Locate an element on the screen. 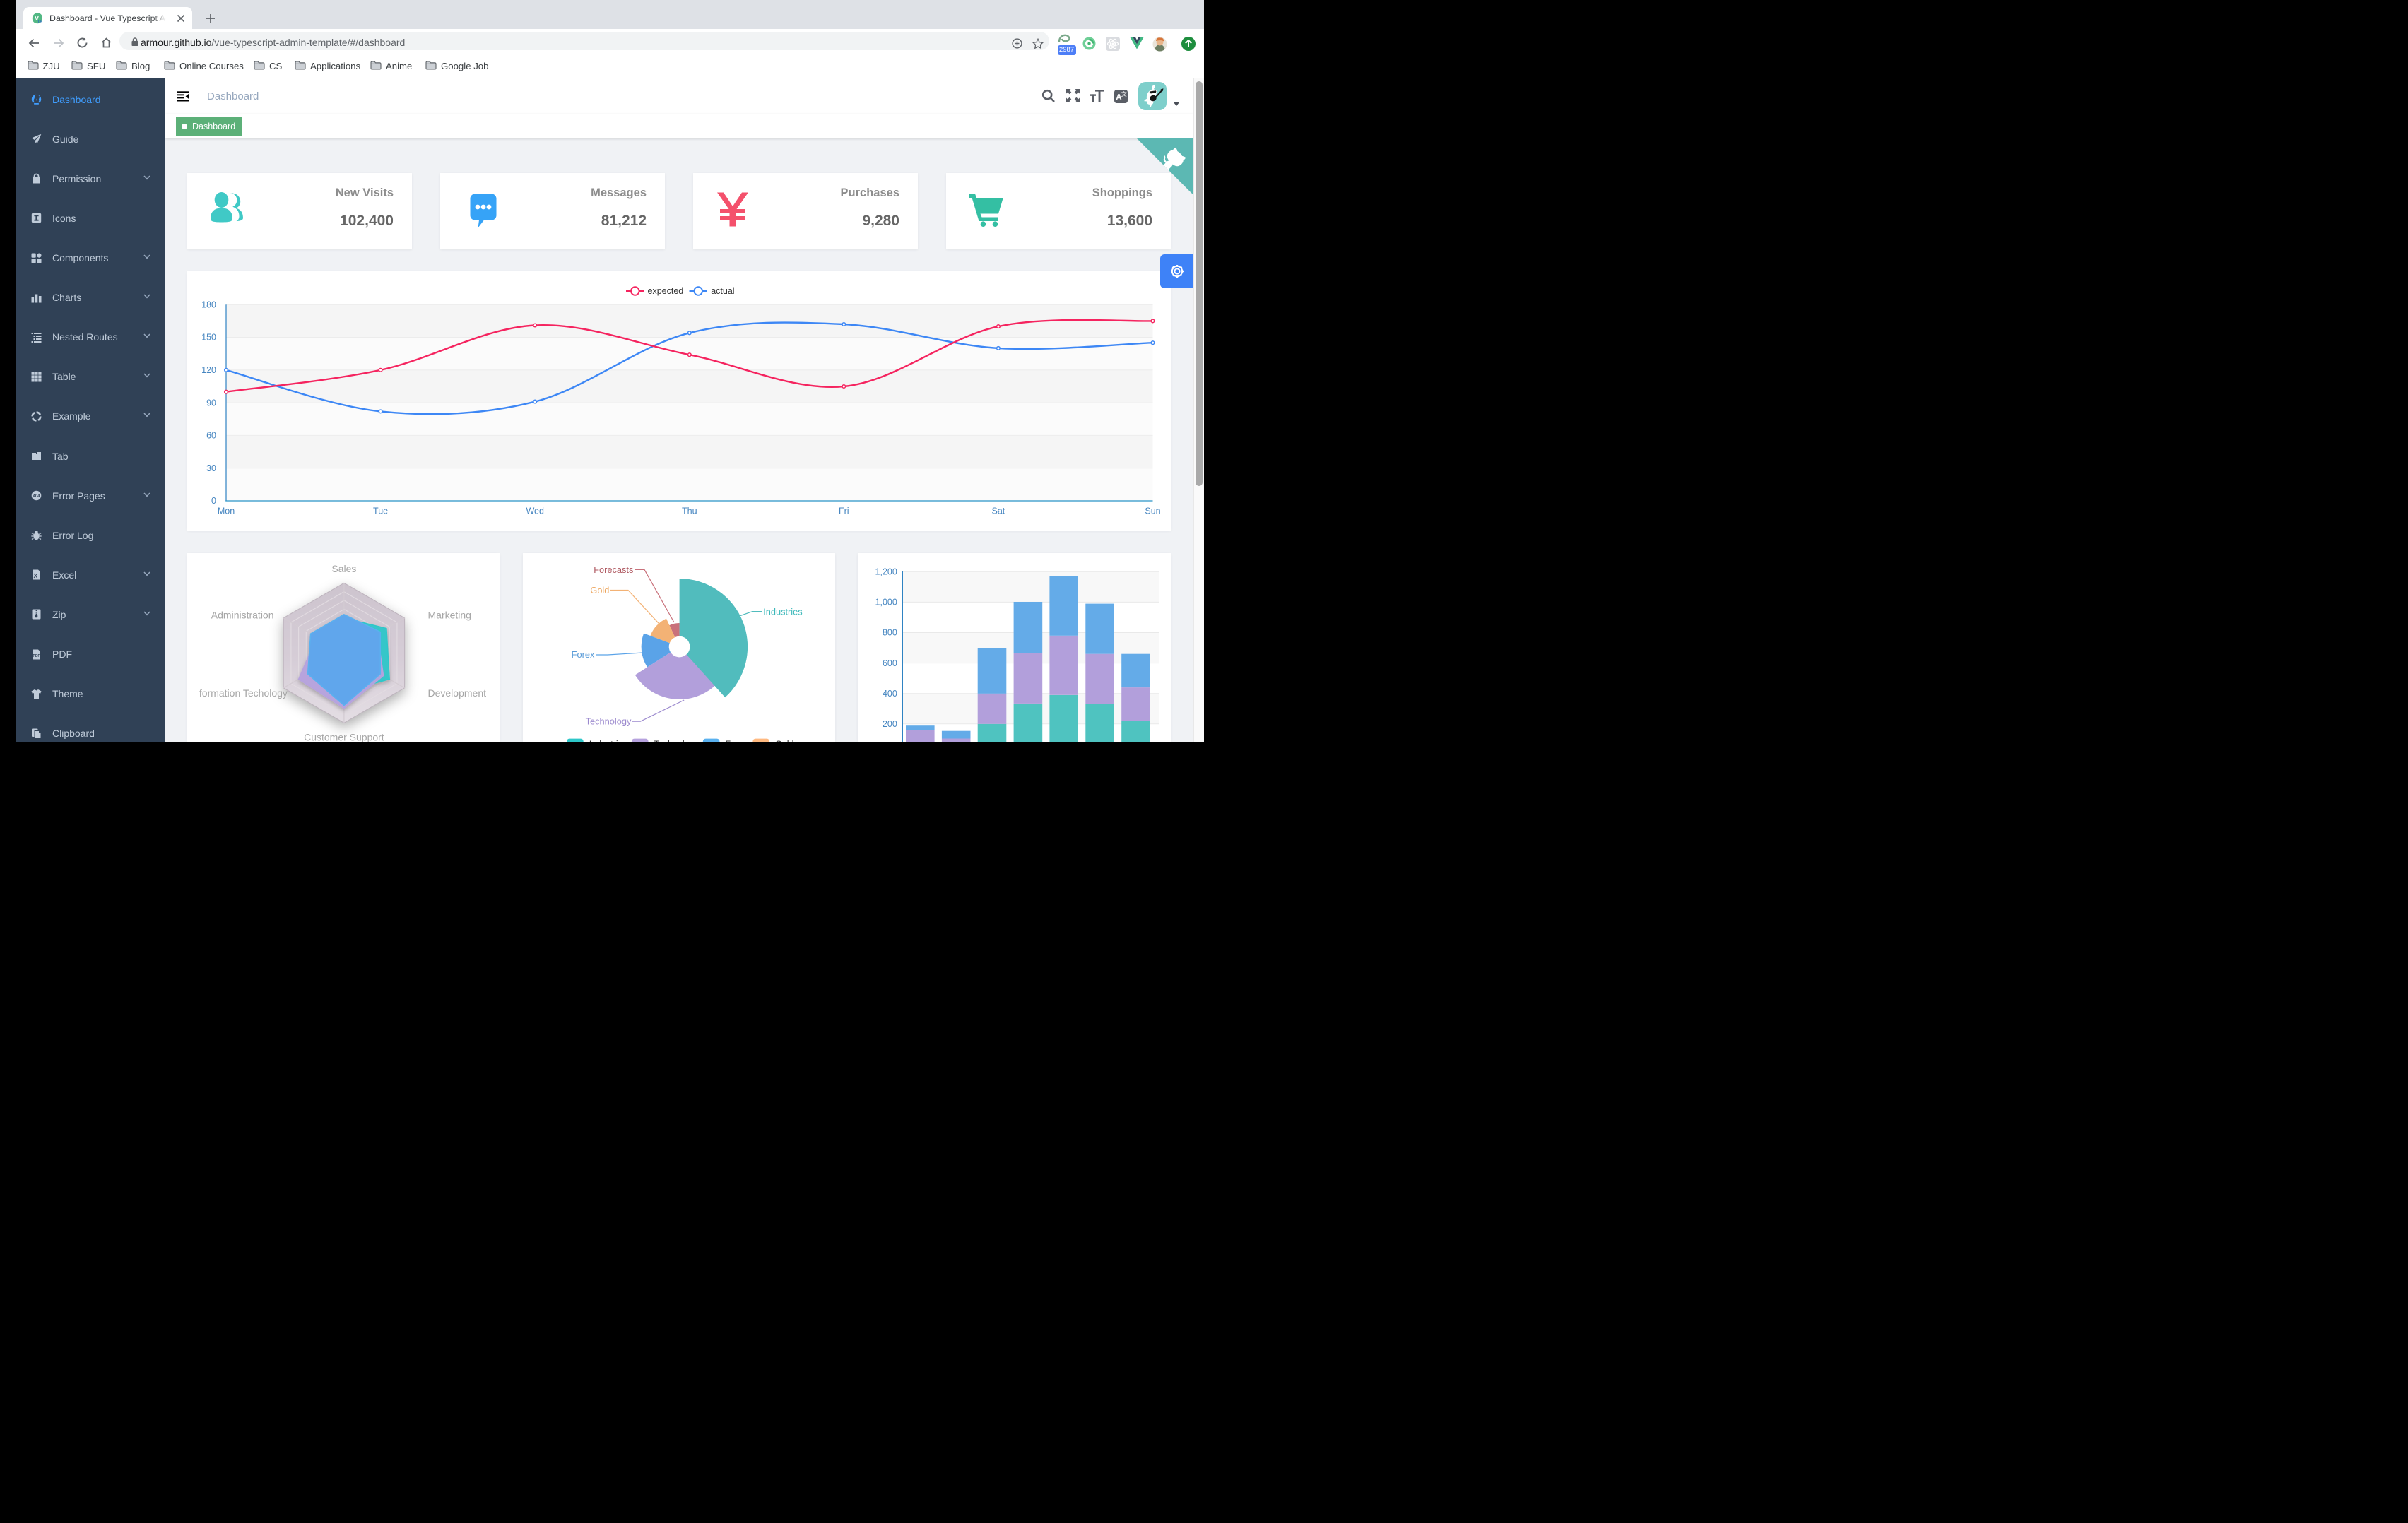 This screenshot has width=2408, height=1523. svg-text: A is located at coordinates (1119, 97).